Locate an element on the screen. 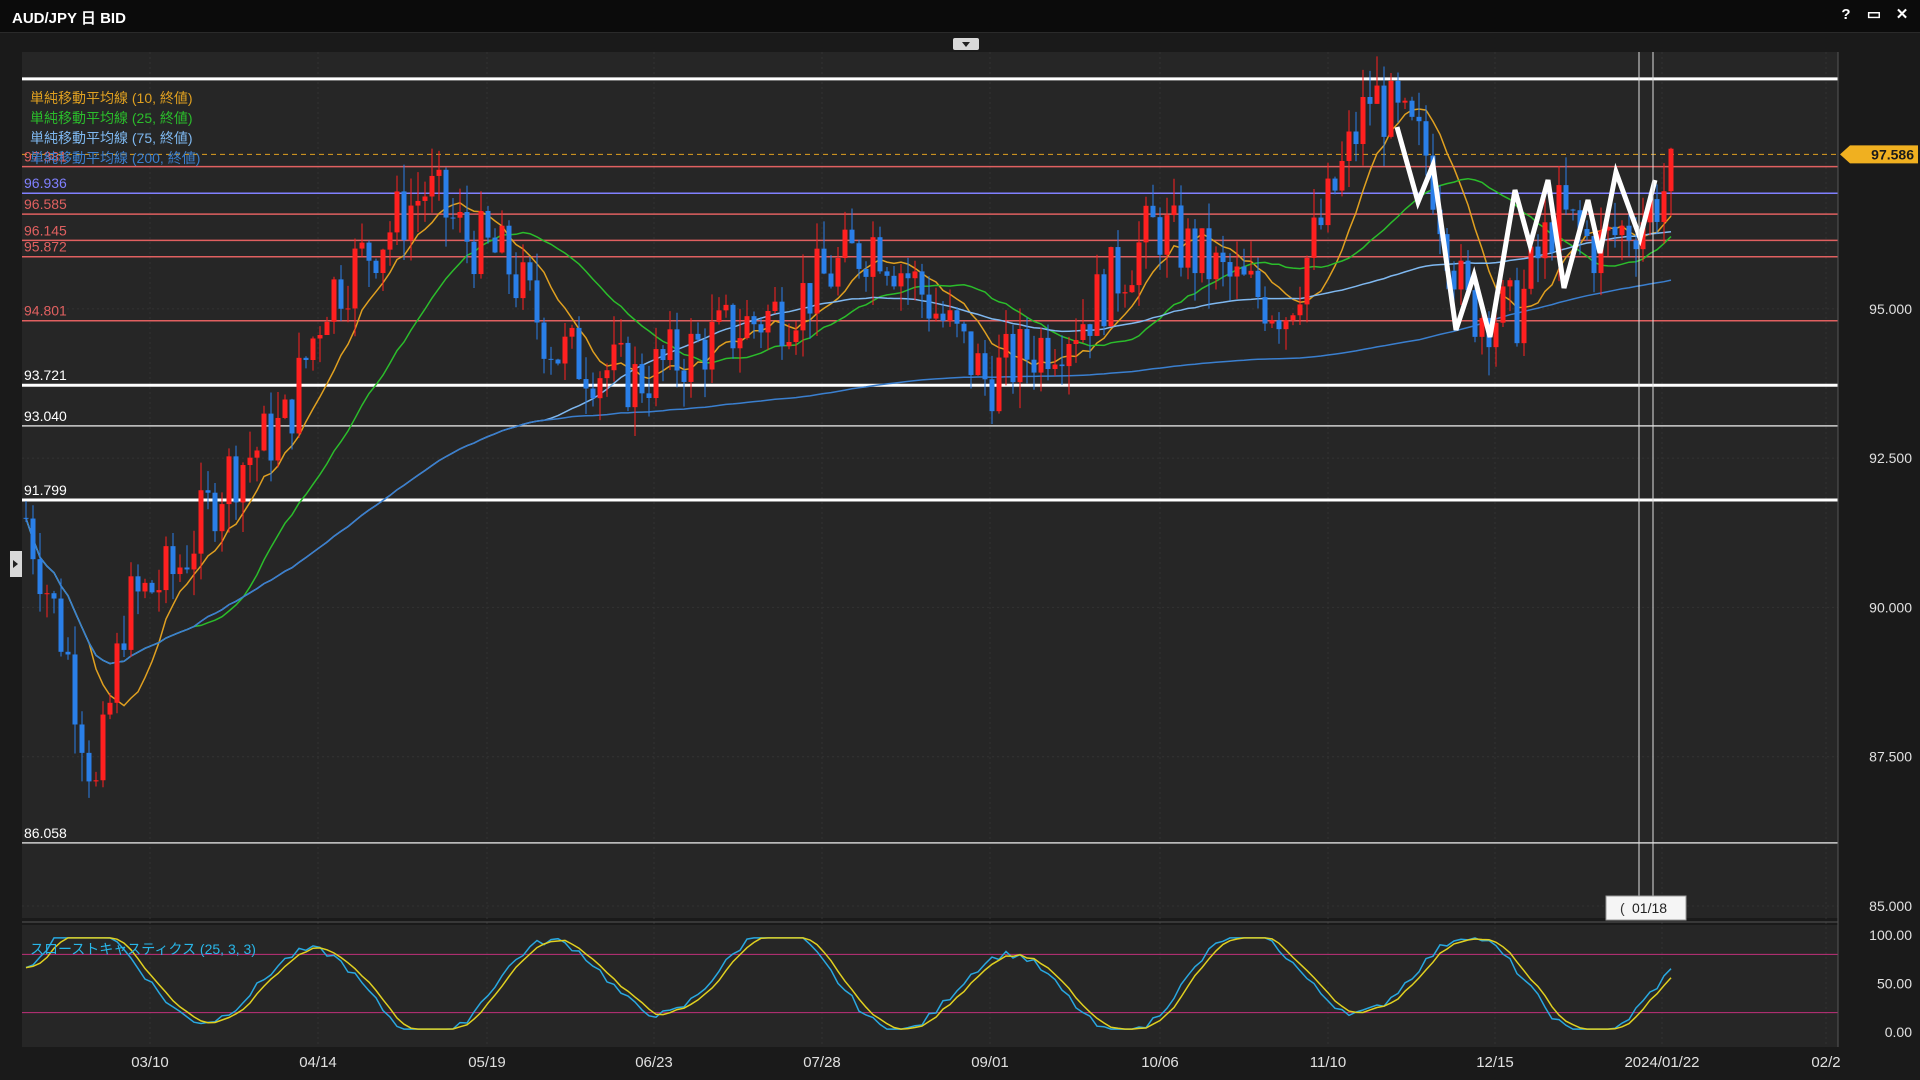 This screenshot has width=1920, height=1080. level-label: 96.936 is located at coordinates (45, 183).